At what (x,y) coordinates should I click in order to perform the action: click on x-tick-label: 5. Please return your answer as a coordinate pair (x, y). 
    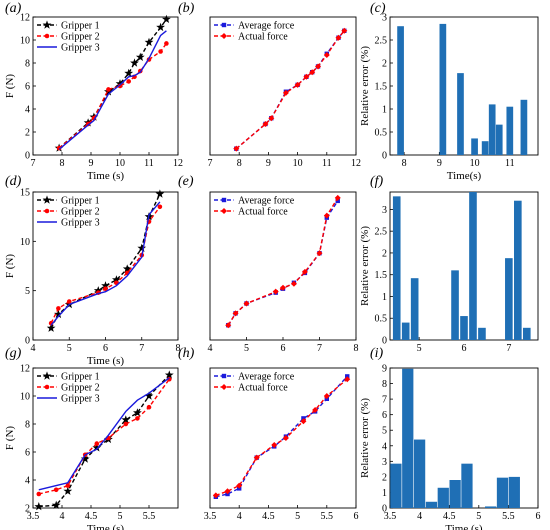
    Looking at the image, I should click on (478, 516).